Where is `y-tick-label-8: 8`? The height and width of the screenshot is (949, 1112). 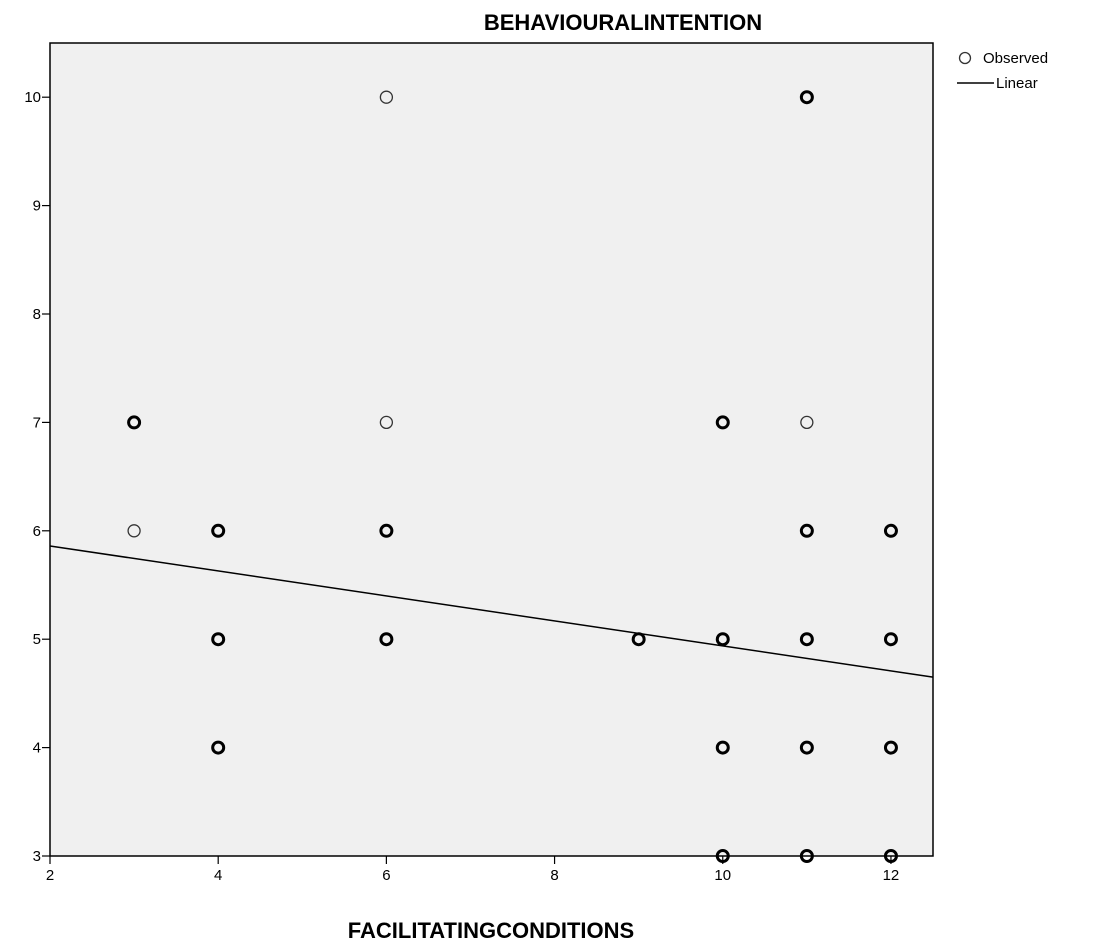 y-tick-label-8: 8 is located at coordinates (37, 314).